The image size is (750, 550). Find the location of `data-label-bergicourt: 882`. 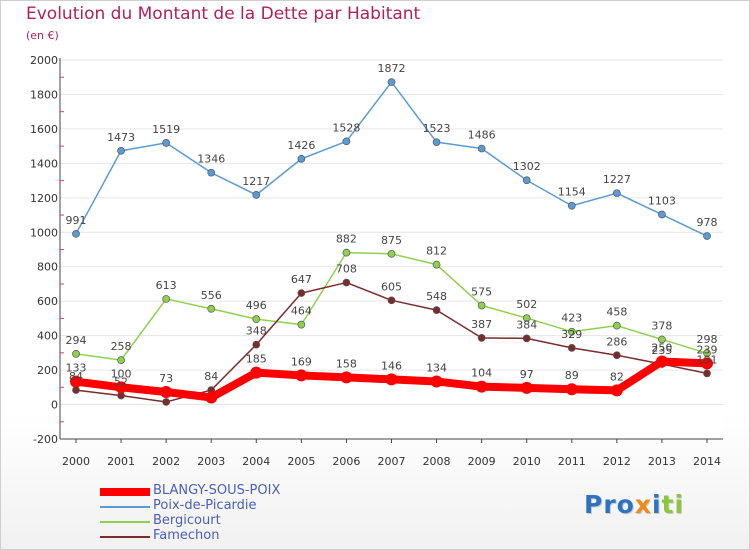

data-label-bergicourt: 882 is located at coordinates (346, 239).